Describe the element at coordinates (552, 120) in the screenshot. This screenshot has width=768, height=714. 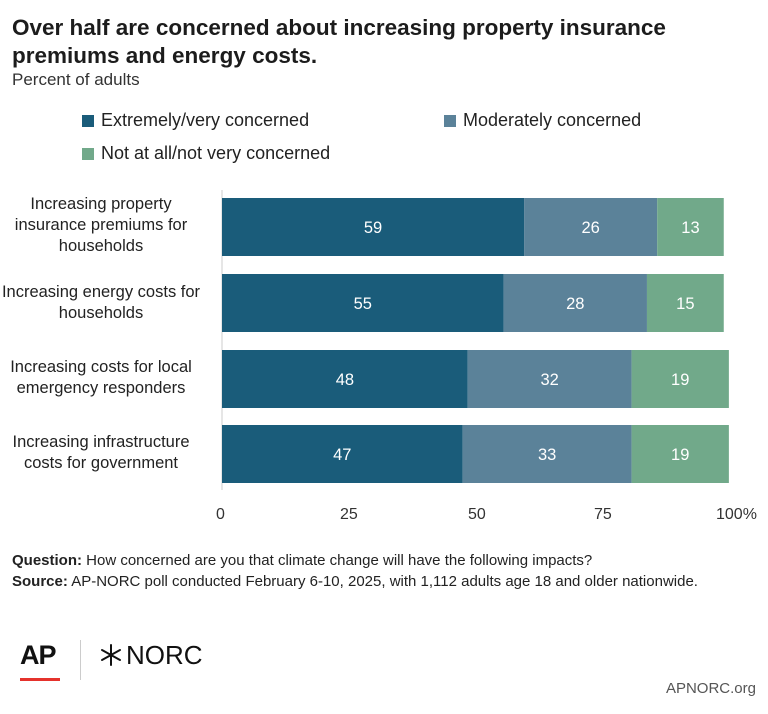
I see `legend-label-moderately: Moderately concerned` at that location.